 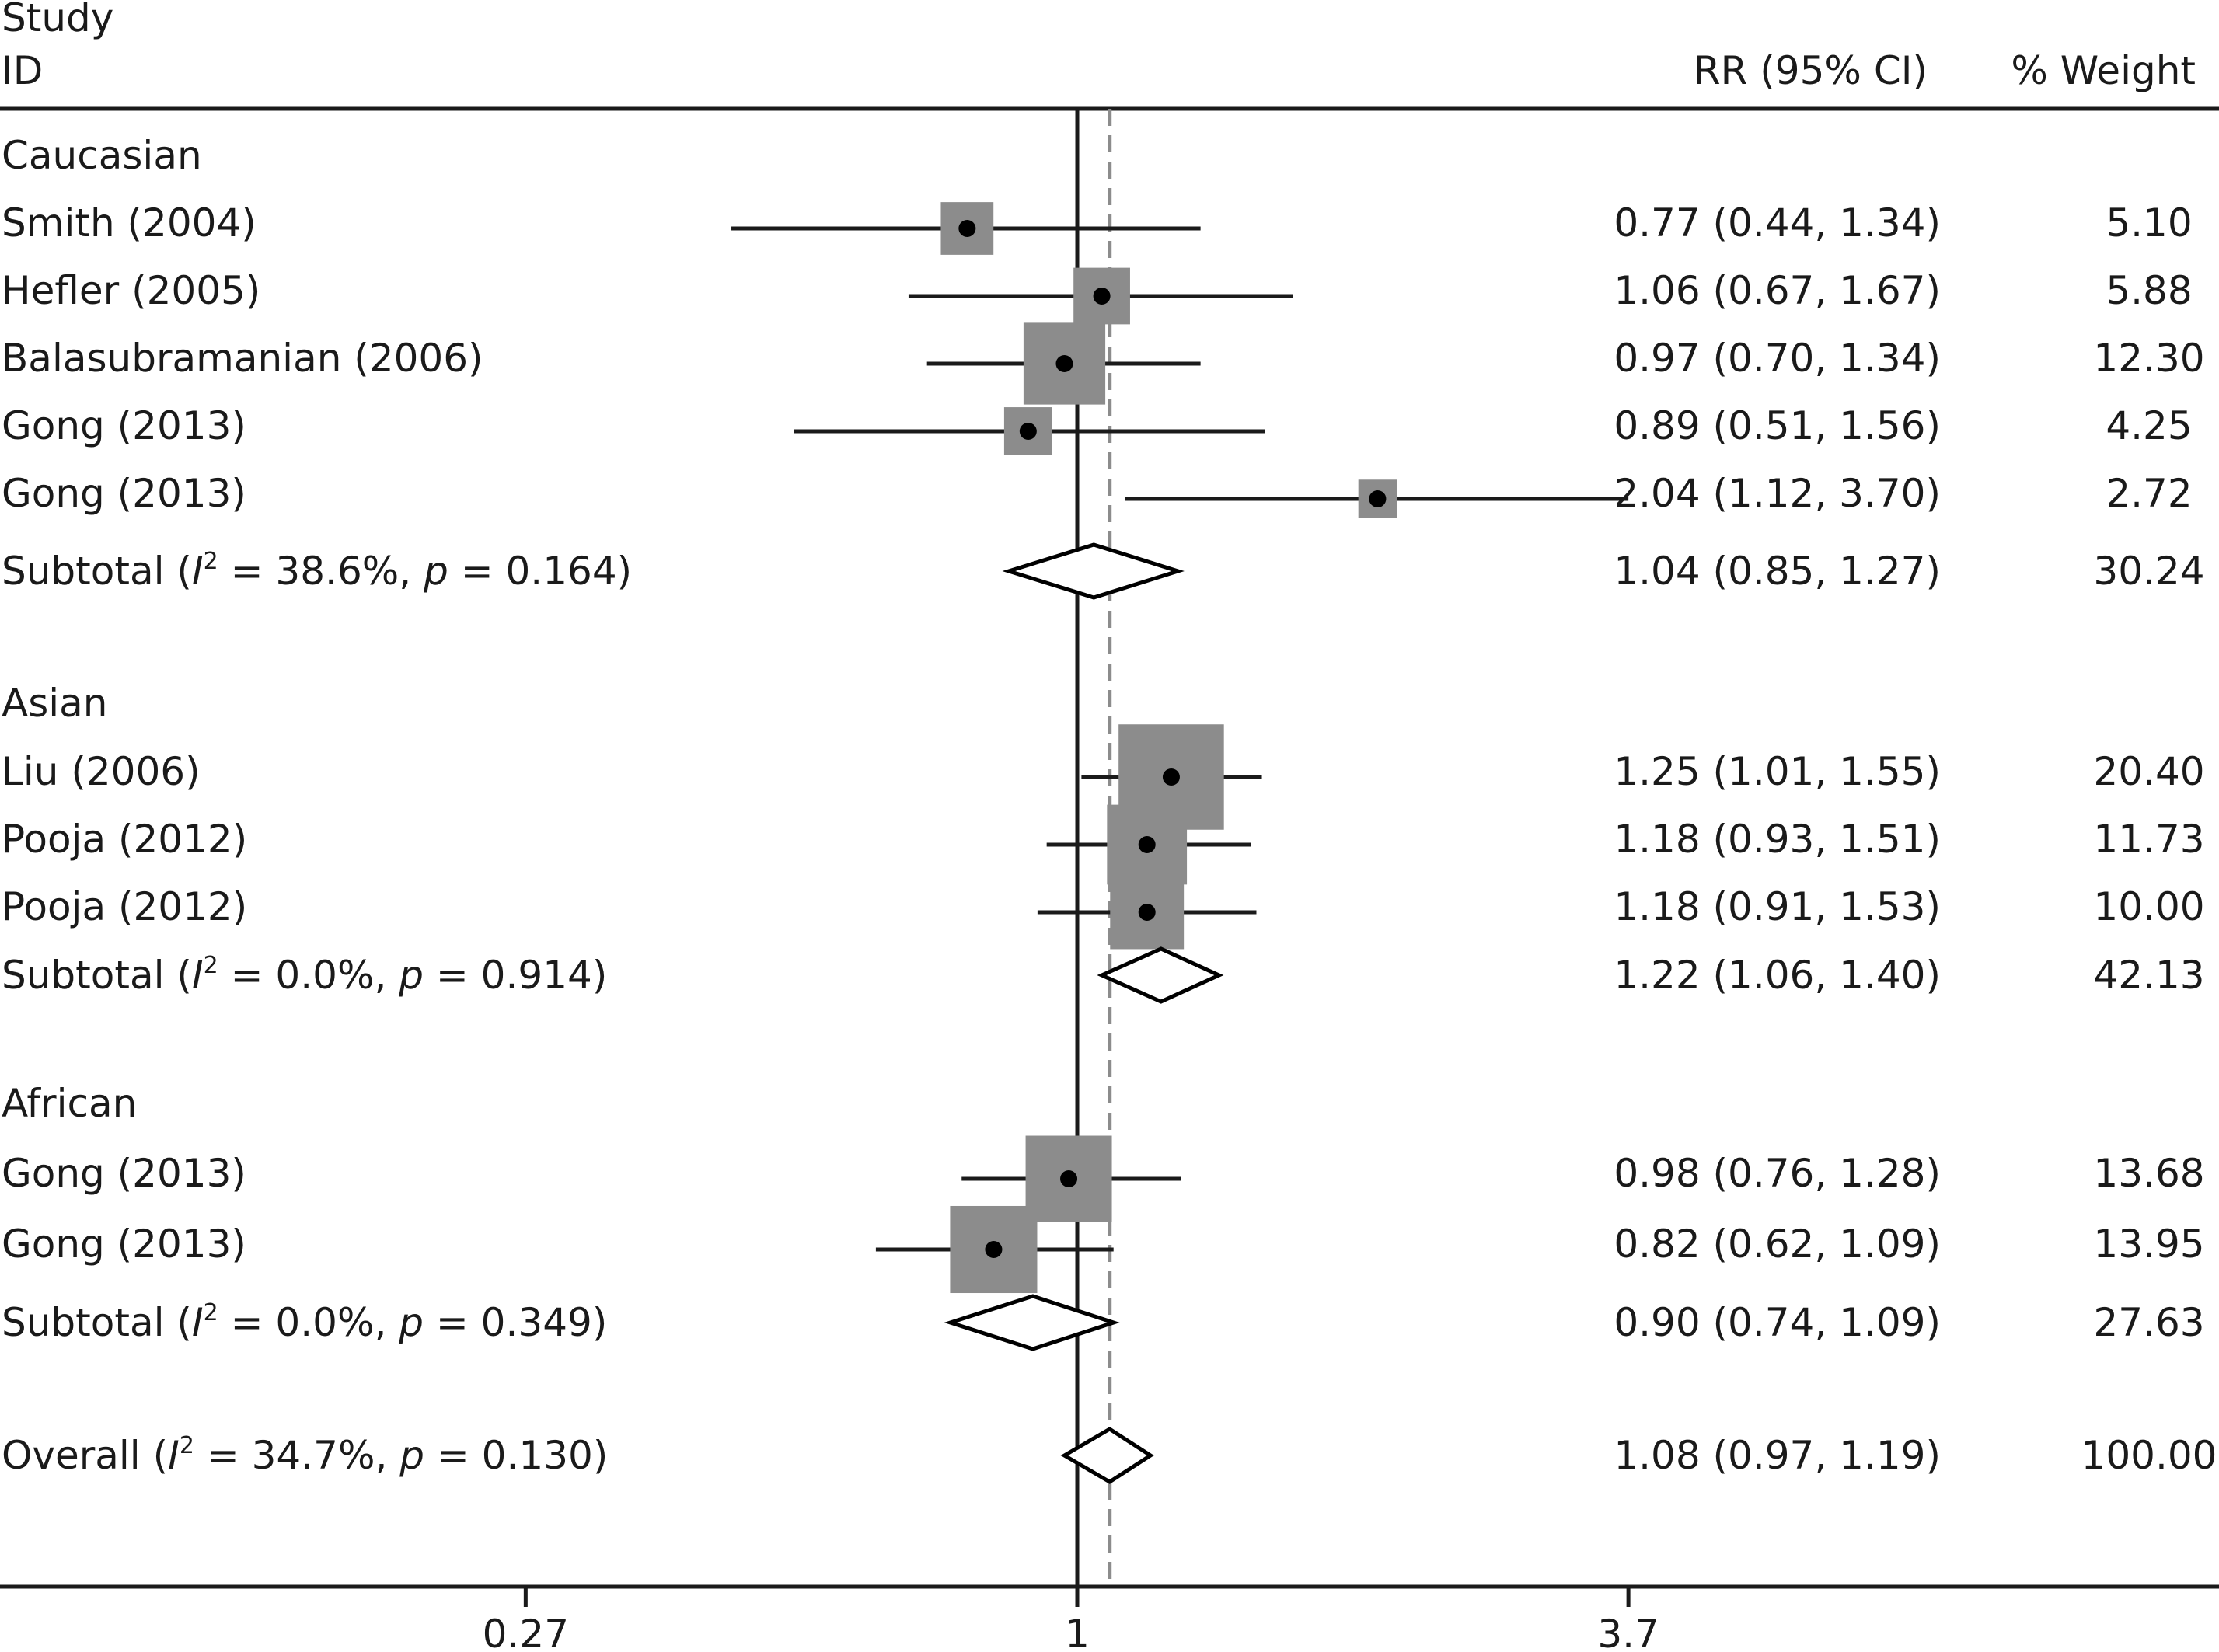 What do you see at coordinates (57, 20) in the screenshot?
I see `header-study: Study` at bounding box center [57, 20].